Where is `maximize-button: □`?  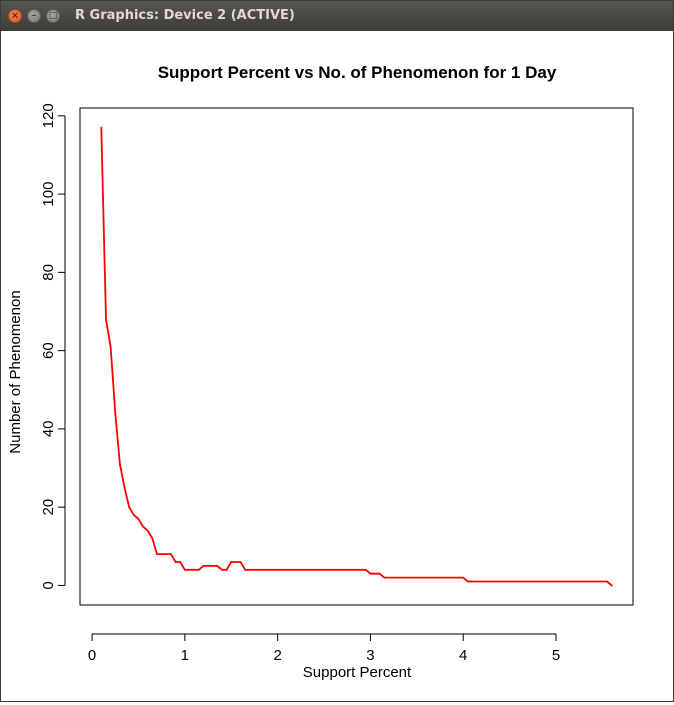
maximize-button: □ is located at coordinates (53, 16).